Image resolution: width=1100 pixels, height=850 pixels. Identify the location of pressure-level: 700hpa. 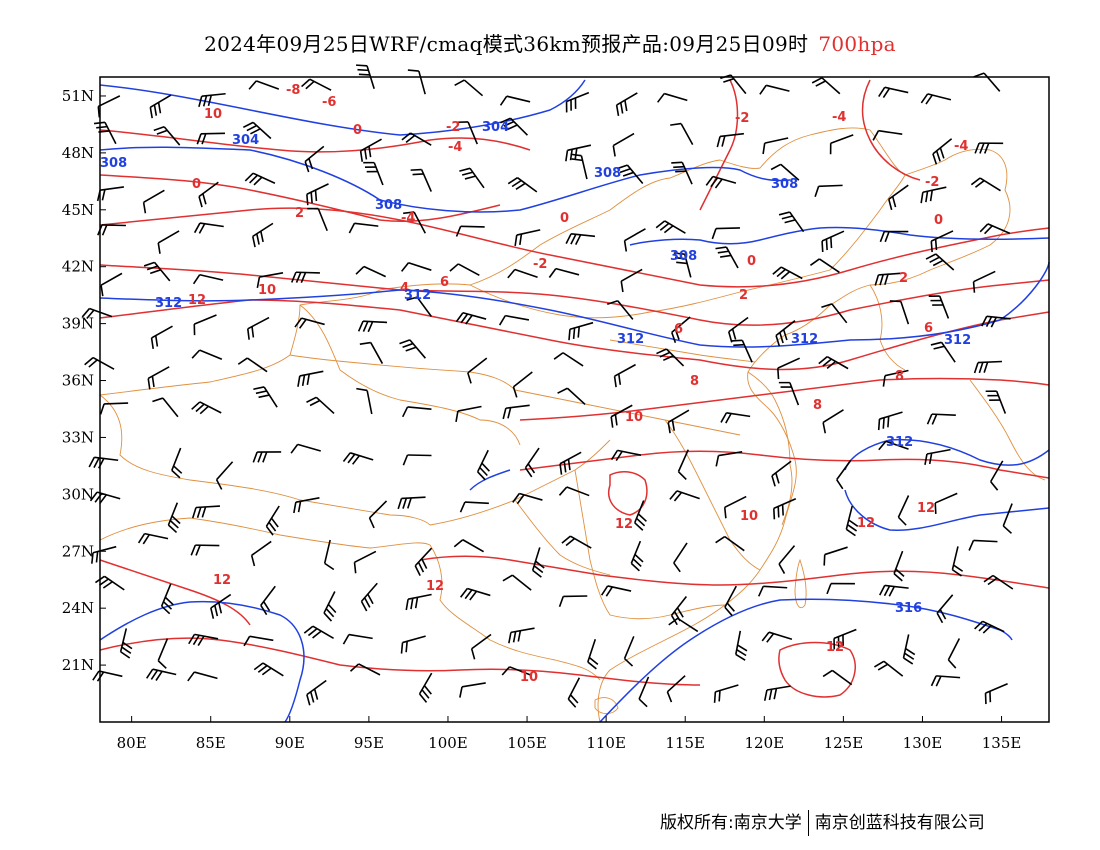
(857, 44).